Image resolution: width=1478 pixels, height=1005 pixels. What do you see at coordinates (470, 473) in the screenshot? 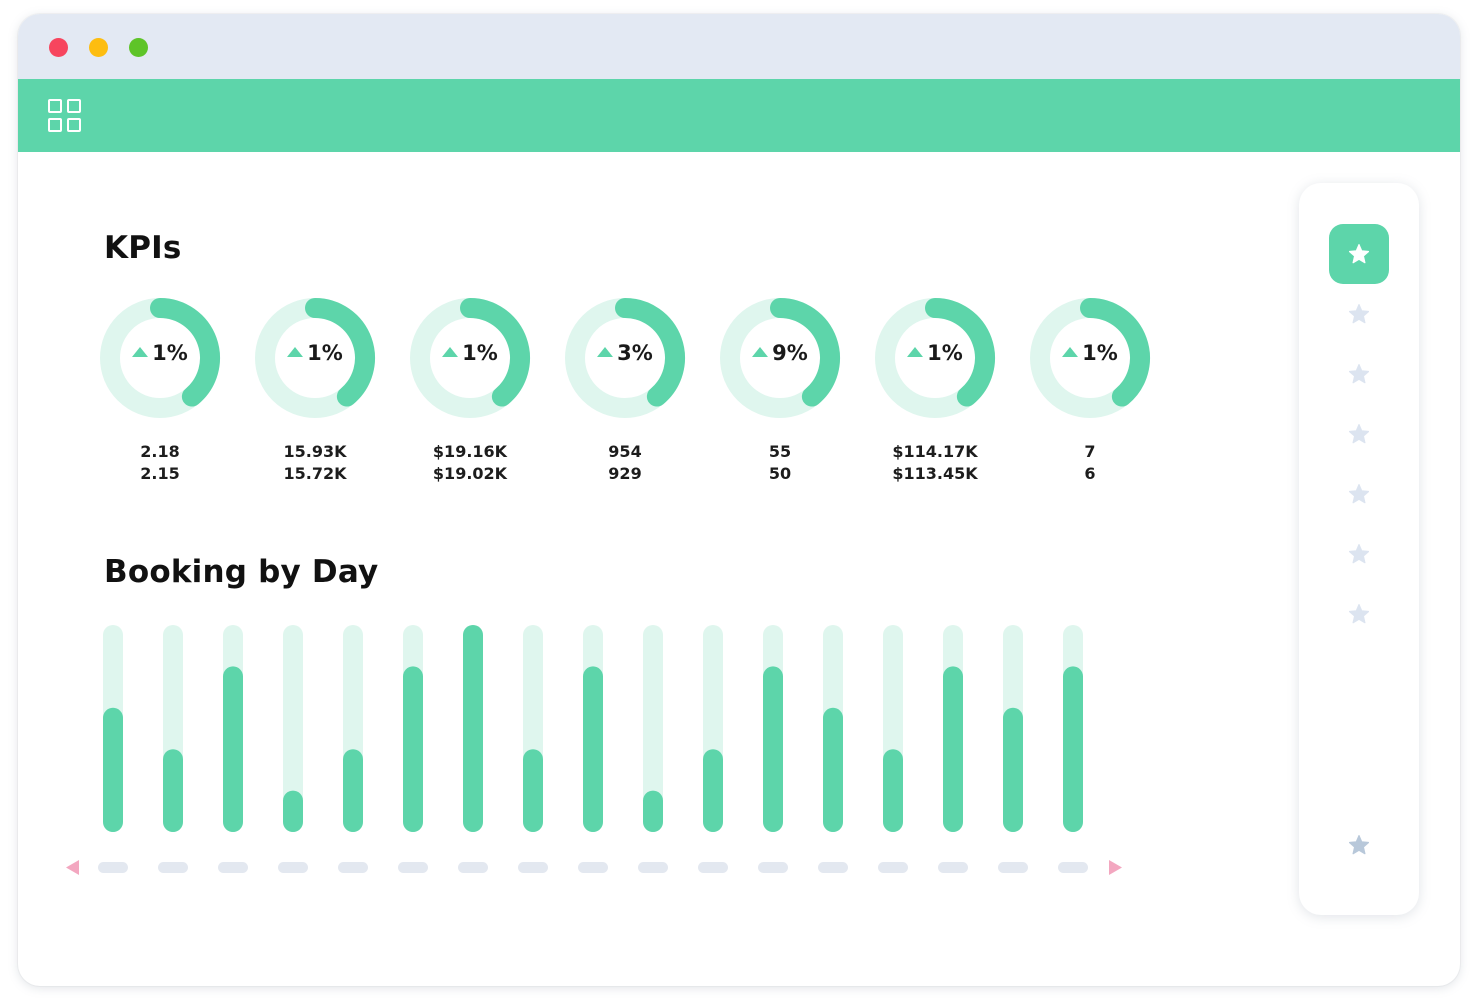
I see `kpi-previous-value: $19.02K` at bounding box center [470, 473].